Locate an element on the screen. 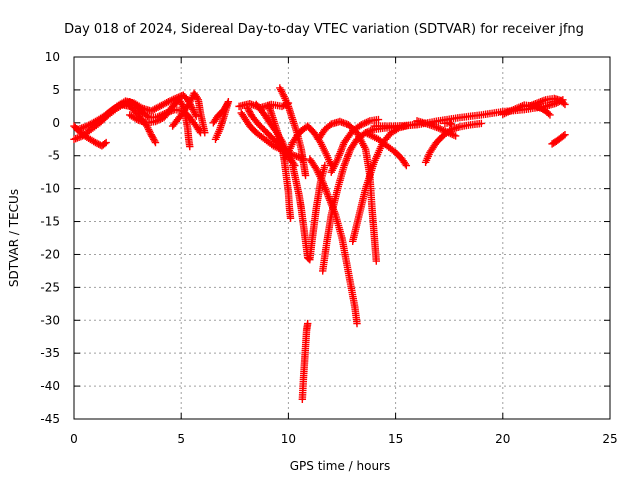 The height and width of the screenshot is (480, 640). x-tick-label: 5 is located at coordinates (181, 439).